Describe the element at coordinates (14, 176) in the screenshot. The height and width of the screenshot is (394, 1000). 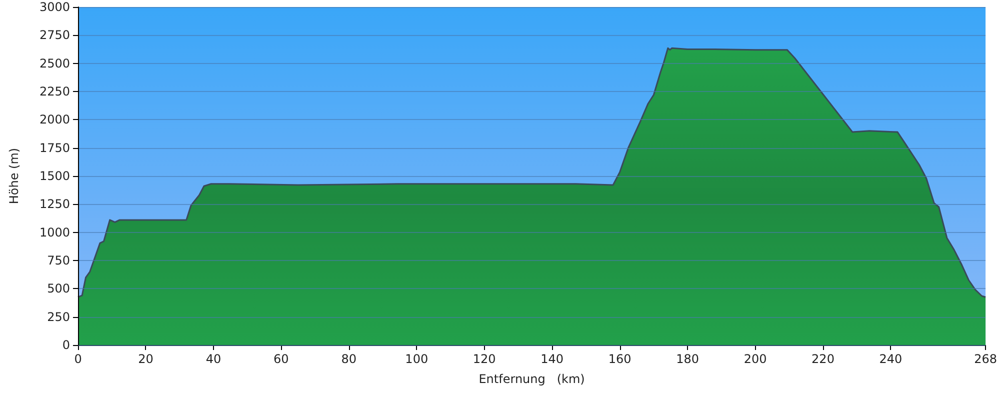
I see `y-axis-title: Höhe (m)` at that location.